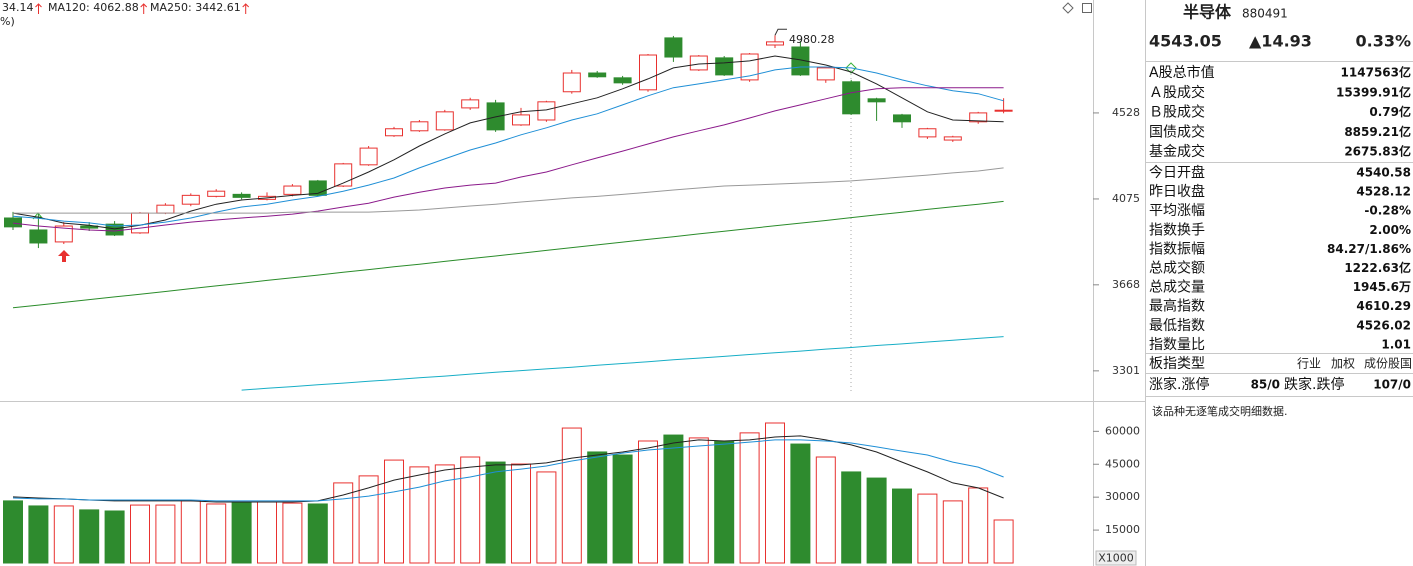  Describe the element at coordinates (1314, 384) in the screenshot. I see `breadth-label: 跌家.跌停` at that location.